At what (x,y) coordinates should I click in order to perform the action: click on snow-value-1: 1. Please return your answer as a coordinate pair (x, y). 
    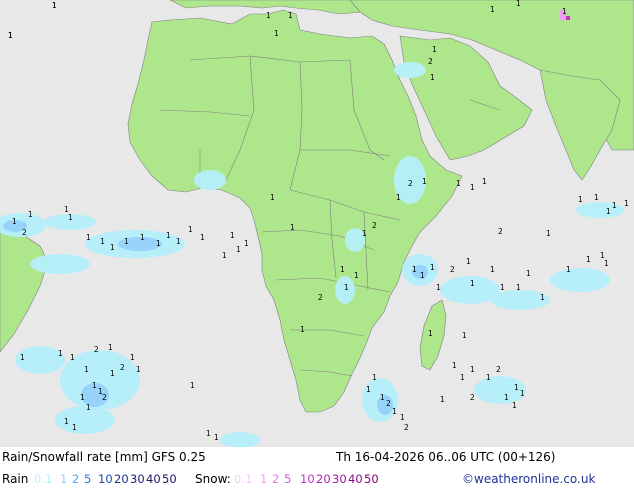
    Looking at the image, I should click on (264, 479).